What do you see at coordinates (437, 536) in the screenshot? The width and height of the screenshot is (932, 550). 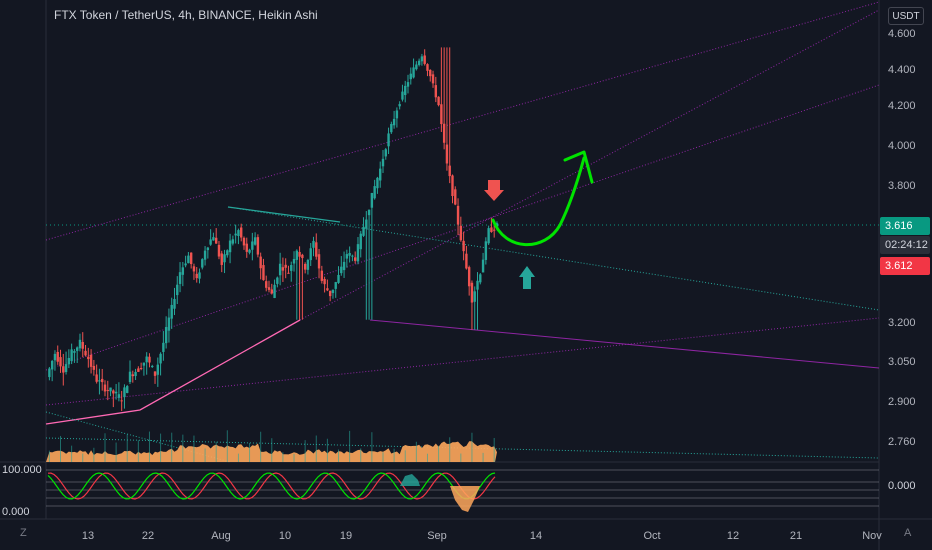 I see `time-tick-label: Sep` at bounding box center [437, 536].